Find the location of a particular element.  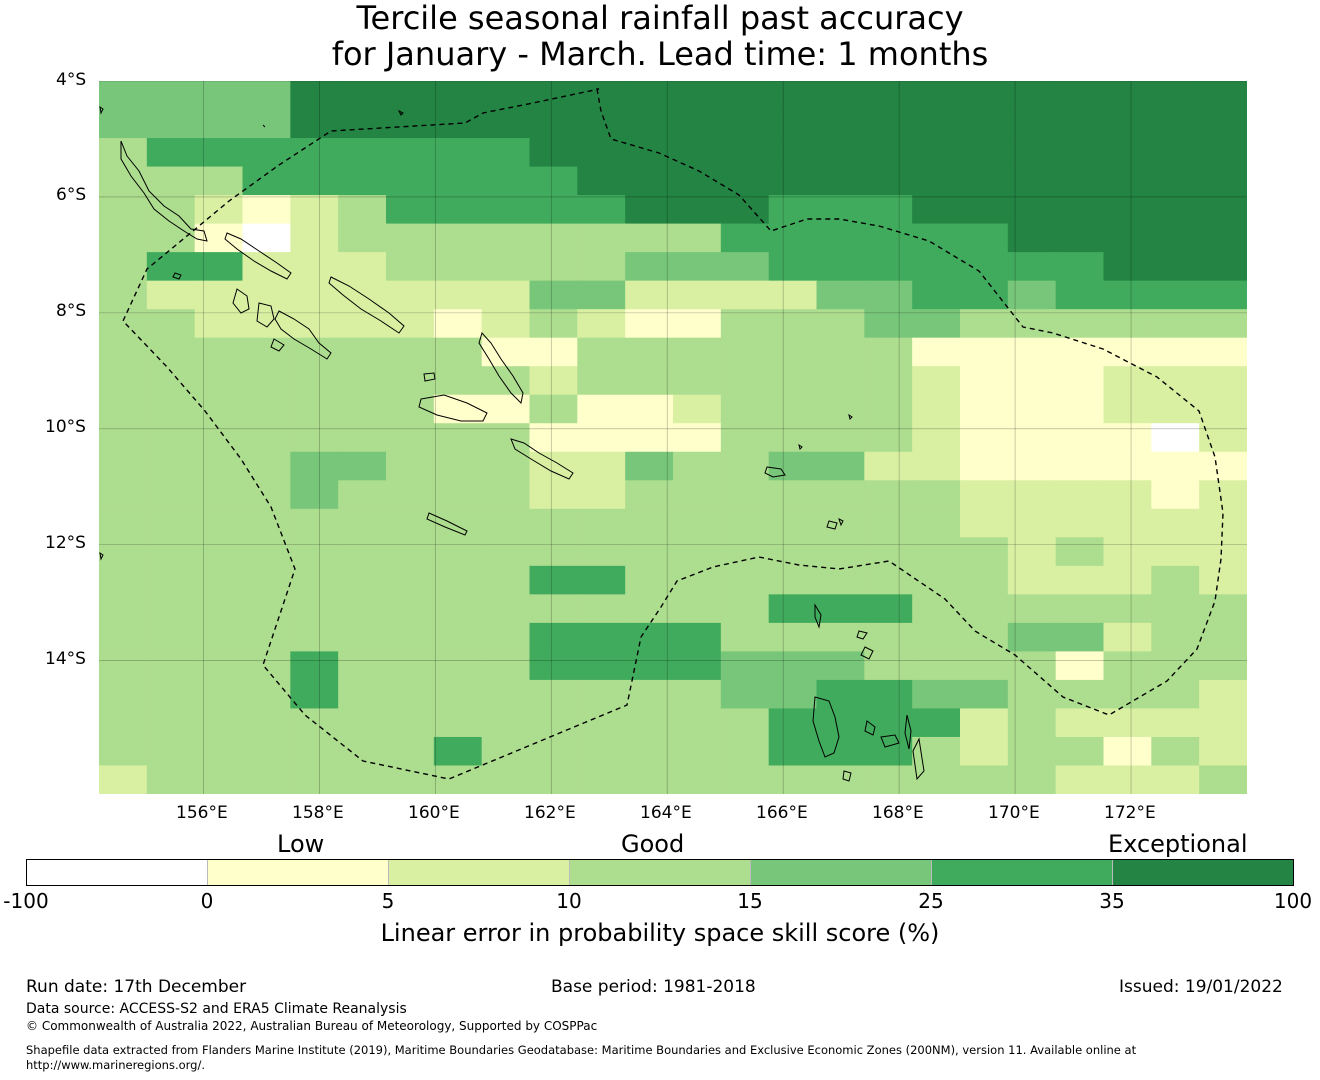

colorbar-segment is located at coordinates (117, 872).